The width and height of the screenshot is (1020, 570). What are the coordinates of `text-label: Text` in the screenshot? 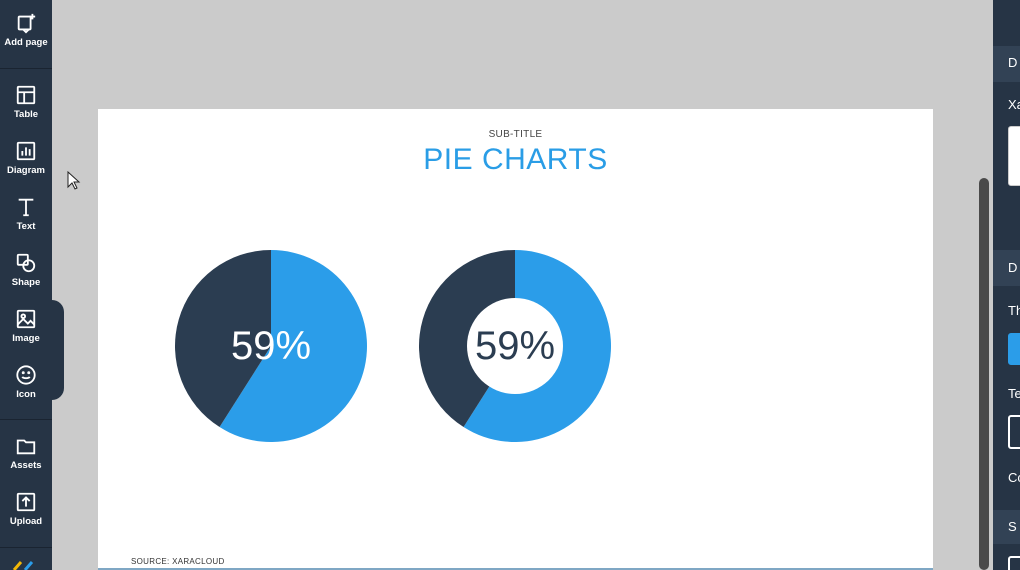 It's located at (26, 226).